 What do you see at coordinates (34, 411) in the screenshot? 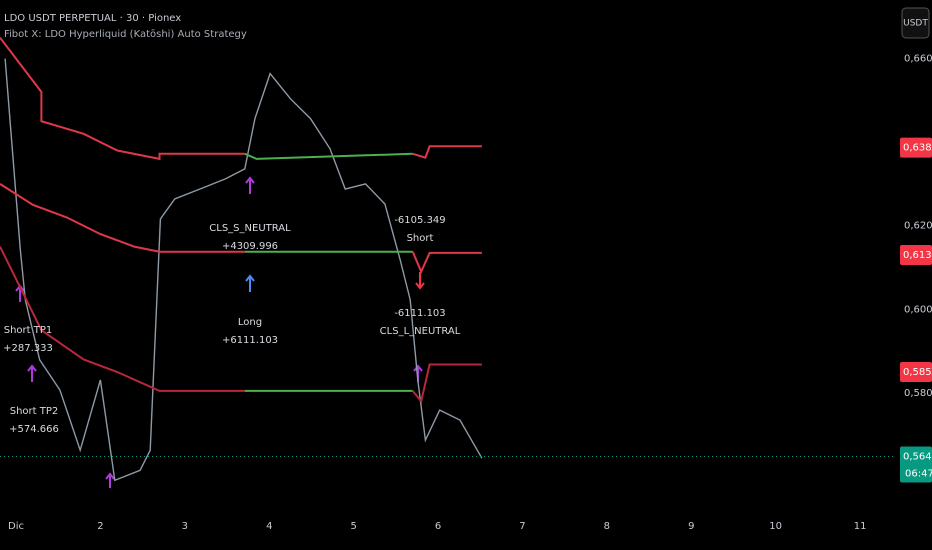
I see `annotation: Short TP2` at bounding box center [34, 411].